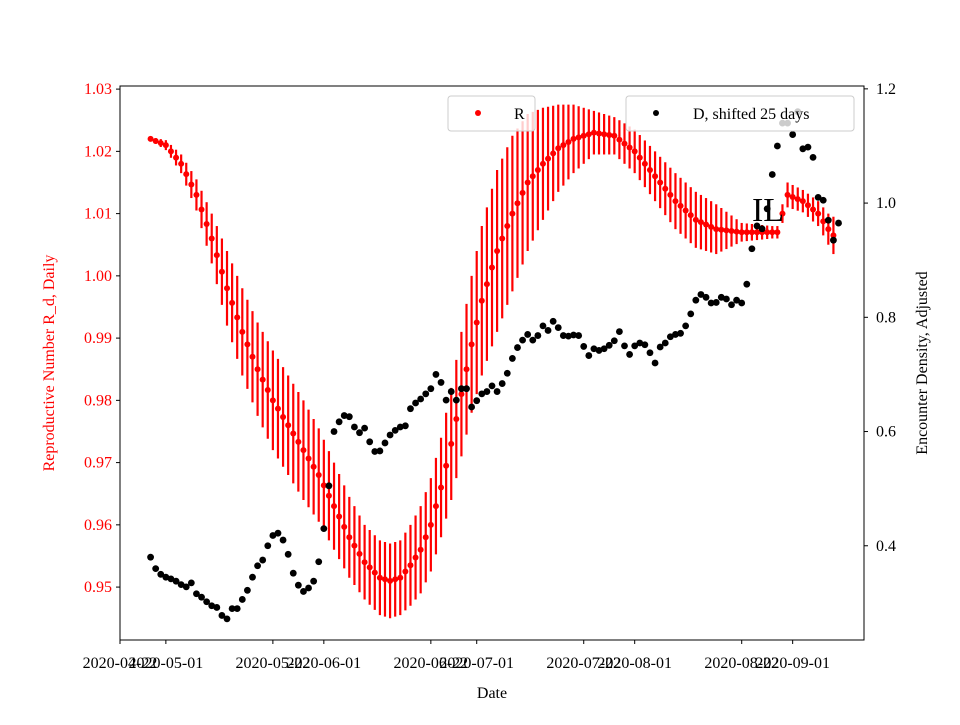  What do you see at coordinates (478, 113) in the screenshot?
I see `legend-r-marker` at bounding box center [478, 113].